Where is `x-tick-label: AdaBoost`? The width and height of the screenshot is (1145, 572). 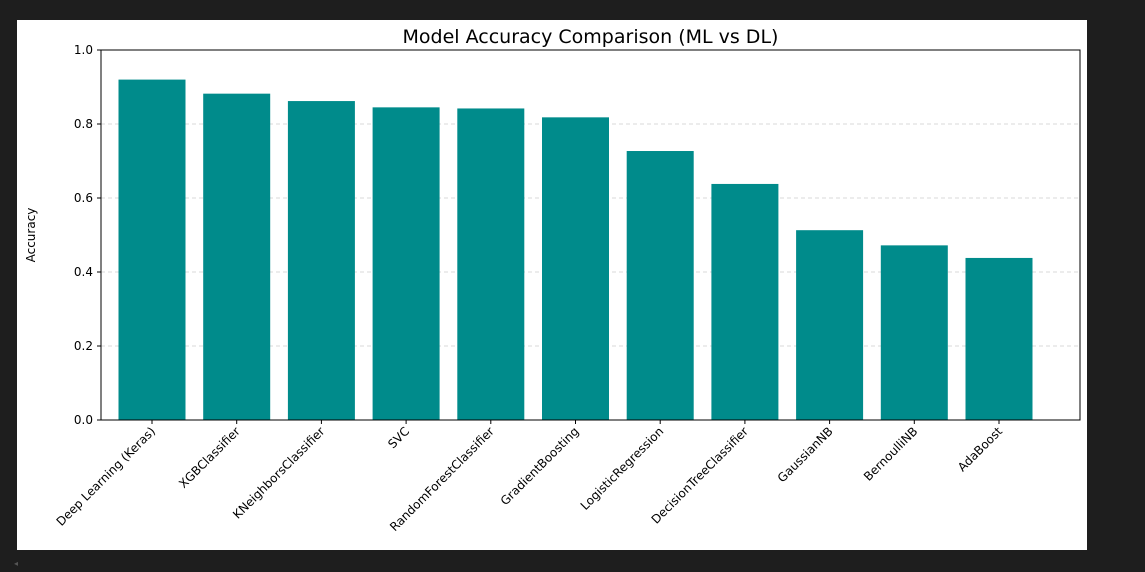 x-tick-label: AdaBoost is located at coordinates (980, 449).